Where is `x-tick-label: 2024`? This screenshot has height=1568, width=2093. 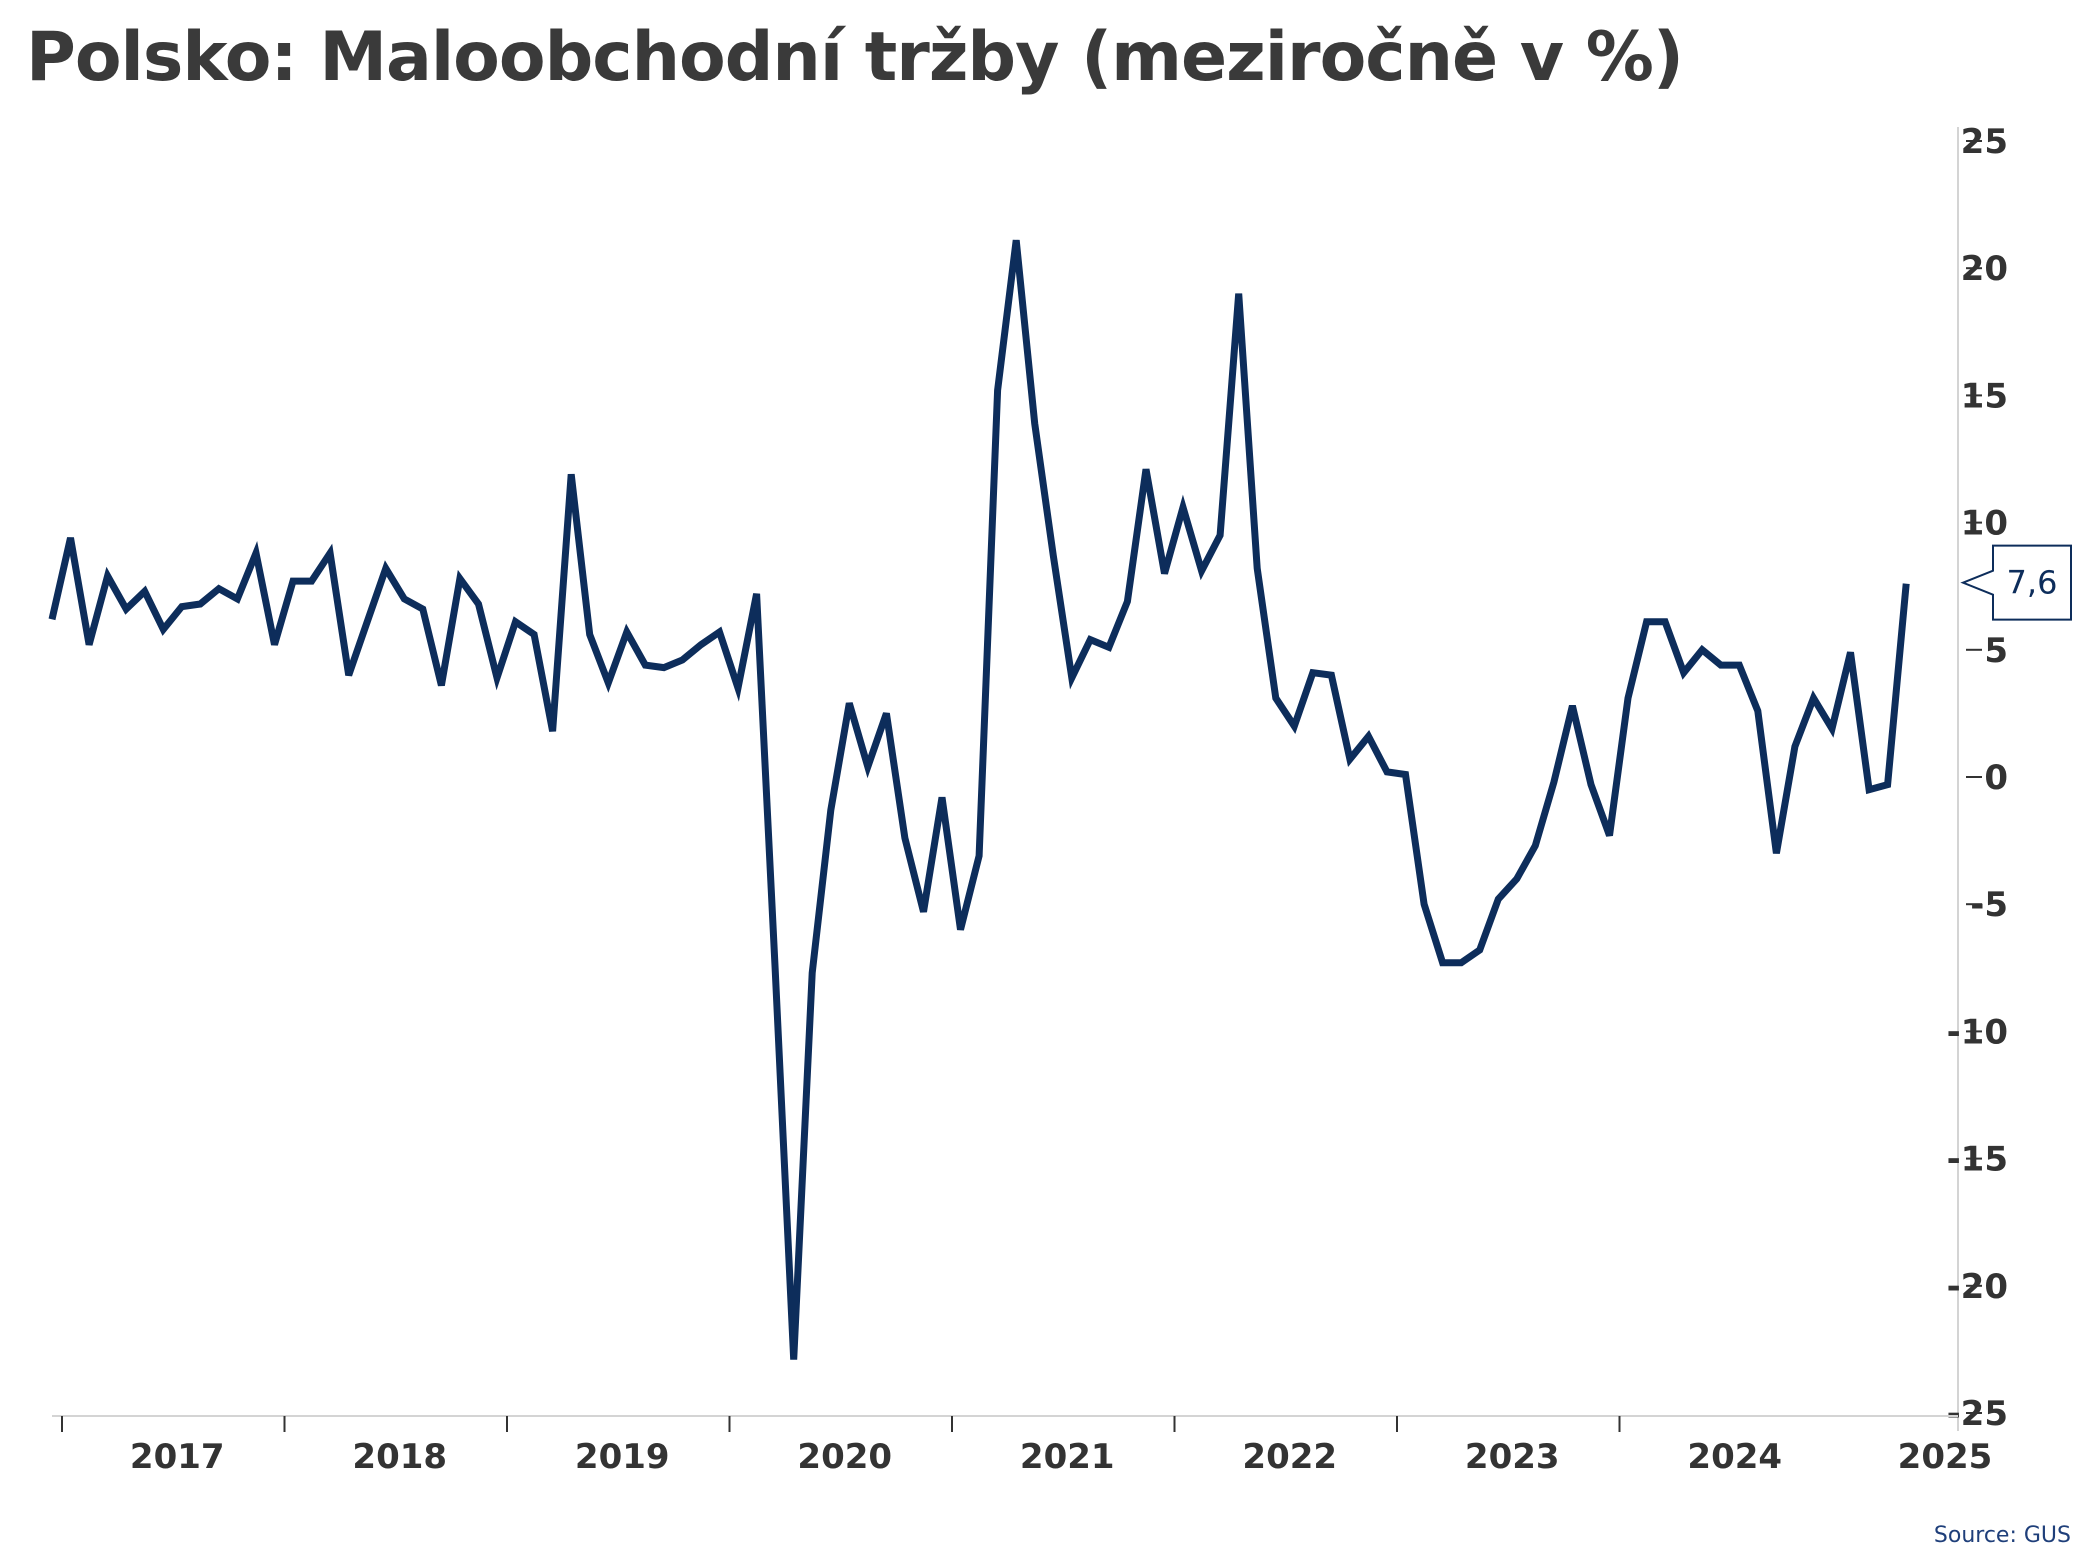 x-tick-label: 2024 is located at coordinates (1734, 1457).